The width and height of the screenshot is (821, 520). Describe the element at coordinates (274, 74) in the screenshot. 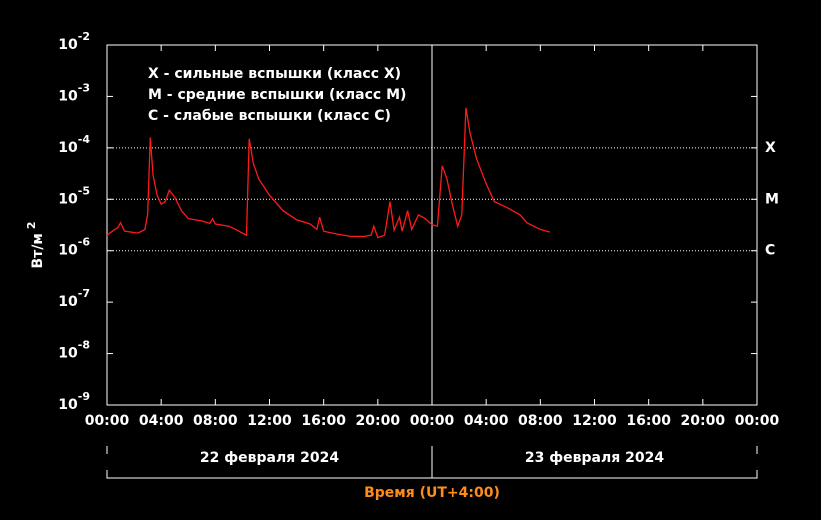

I see `legend-text: X - сильные вспышки (класс X)` at that location.